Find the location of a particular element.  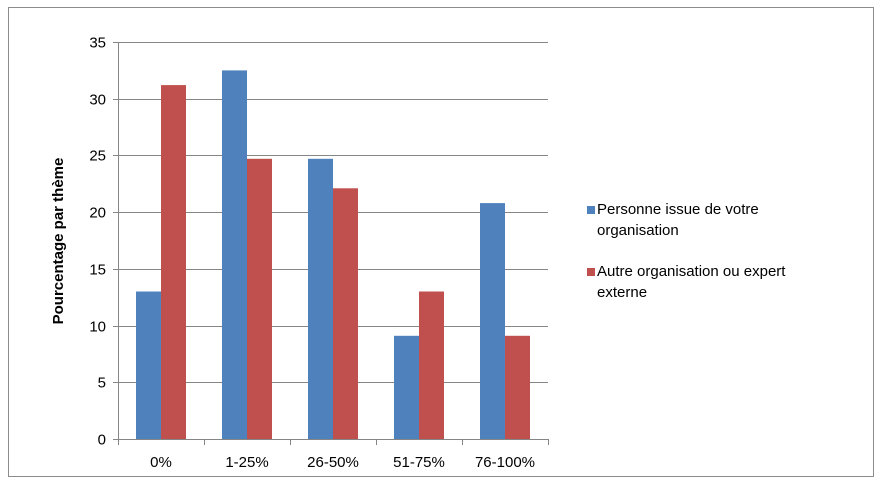

y-tick-label: 20 is located at coordinates (97, 213).